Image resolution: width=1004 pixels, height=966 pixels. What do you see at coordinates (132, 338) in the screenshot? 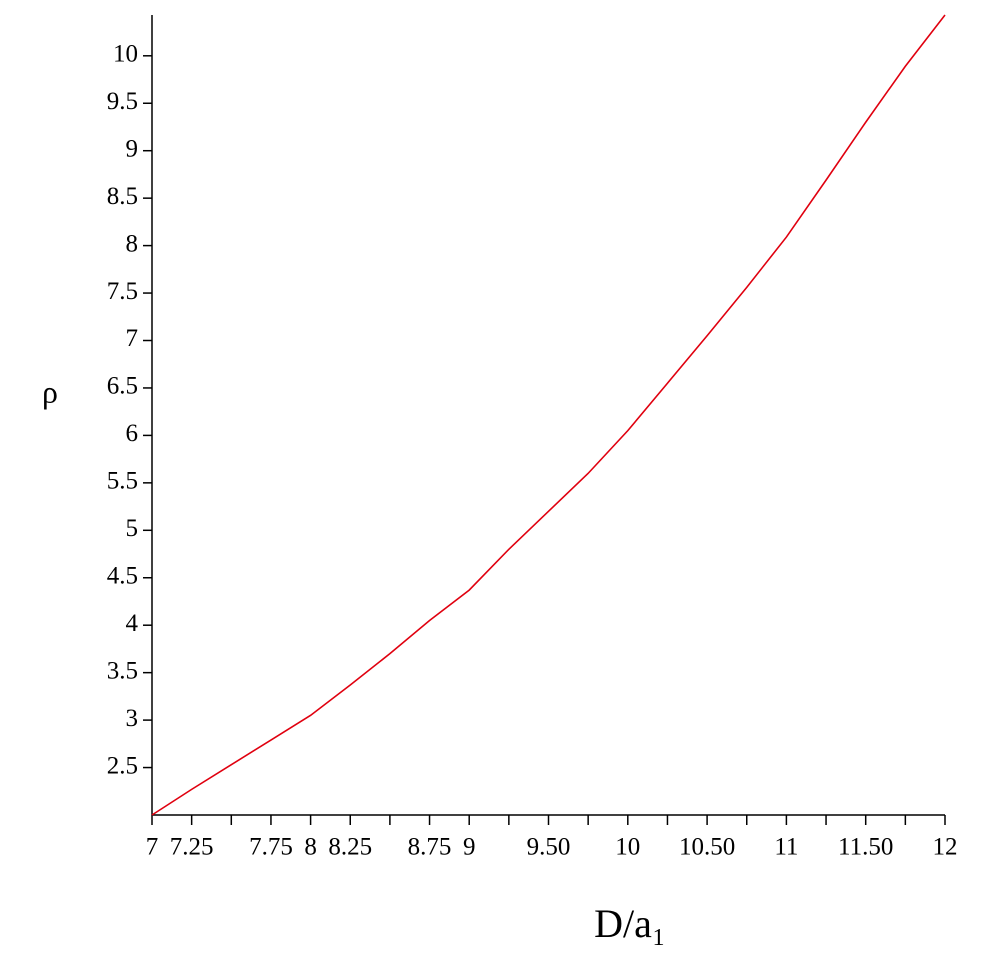
I see `y-tick-label: 7` at bounding box center [132, 338].